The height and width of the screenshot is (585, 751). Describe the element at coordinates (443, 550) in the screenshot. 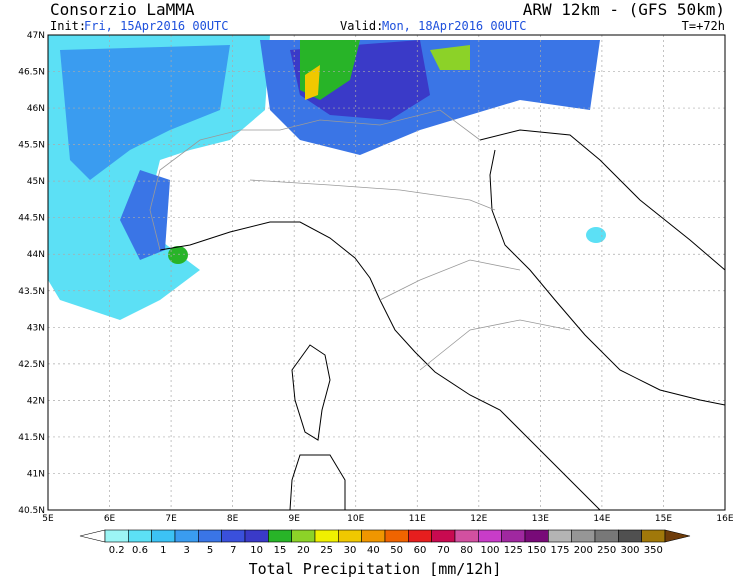

I see `colorbar-label: 70` at that location.